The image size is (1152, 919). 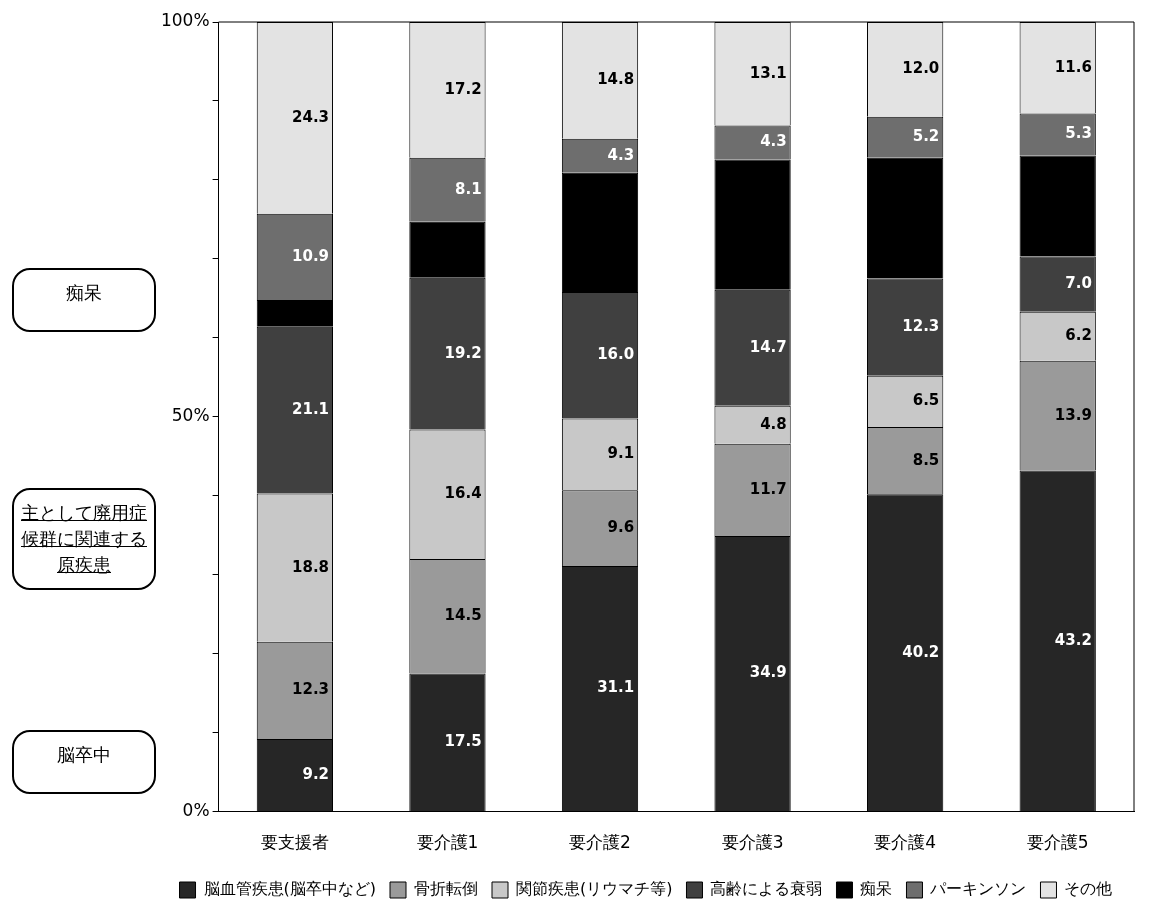 What do you see at coordinates (447, 842) in the screenshot?
I see `x-tick-label: 要介護1` at bounding box center [447, 842].